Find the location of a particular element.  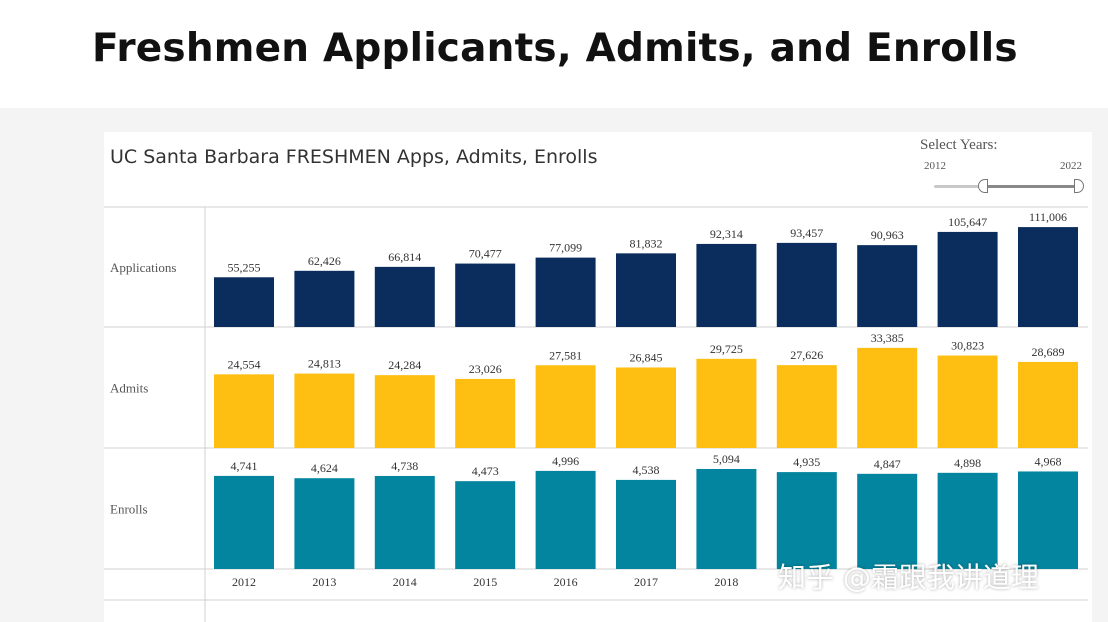

bar-applications-2022 is located at coordinates (1048, 277).